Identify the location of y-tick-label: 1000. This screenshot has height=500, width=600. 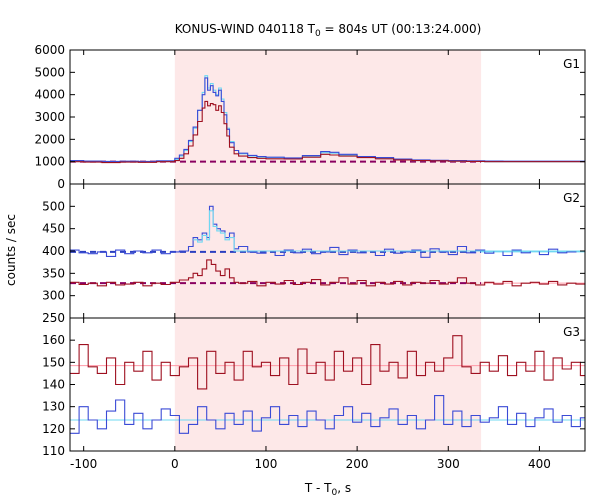
(49, 162).